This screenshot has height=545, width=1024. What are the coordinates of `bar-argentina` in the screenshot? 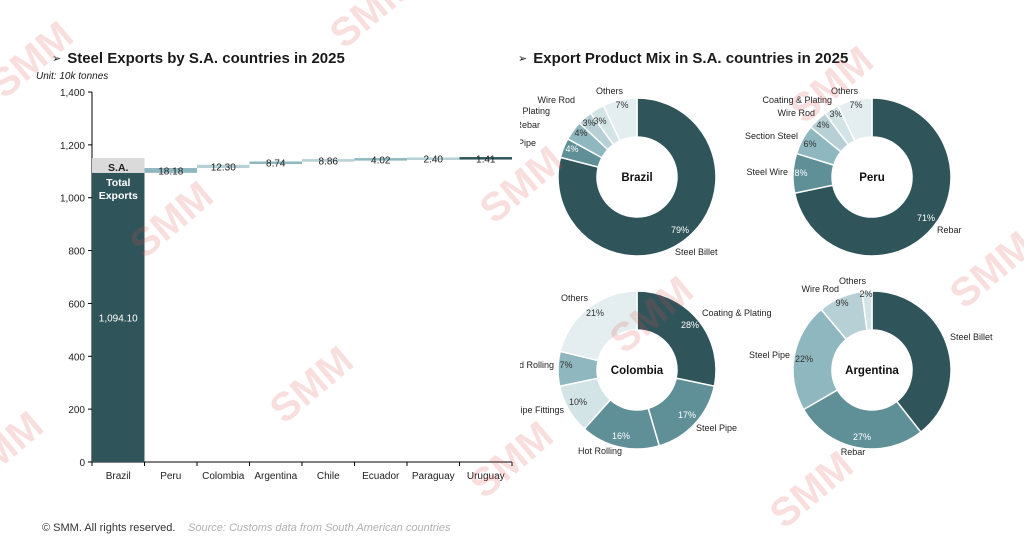 It's located at (275, 162).